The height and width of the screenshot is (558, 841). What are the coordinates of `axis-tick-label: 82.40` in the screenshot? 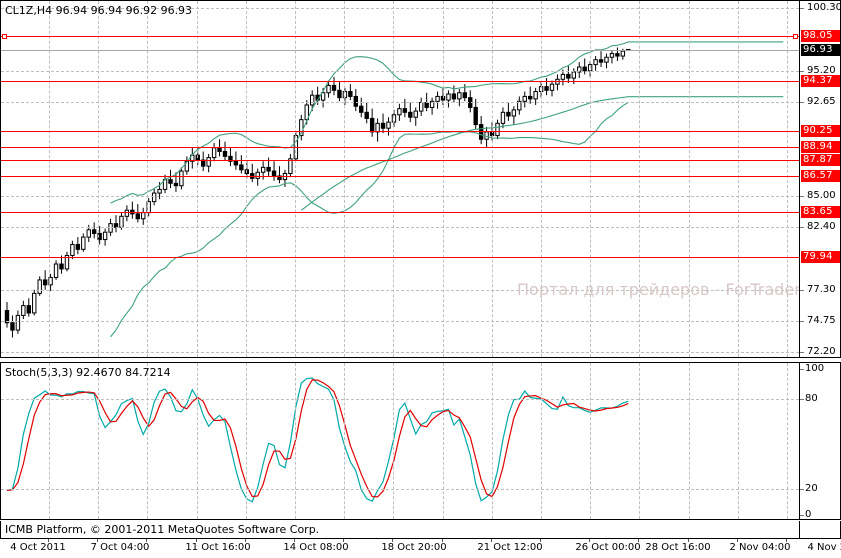 It's located at (821, 227).